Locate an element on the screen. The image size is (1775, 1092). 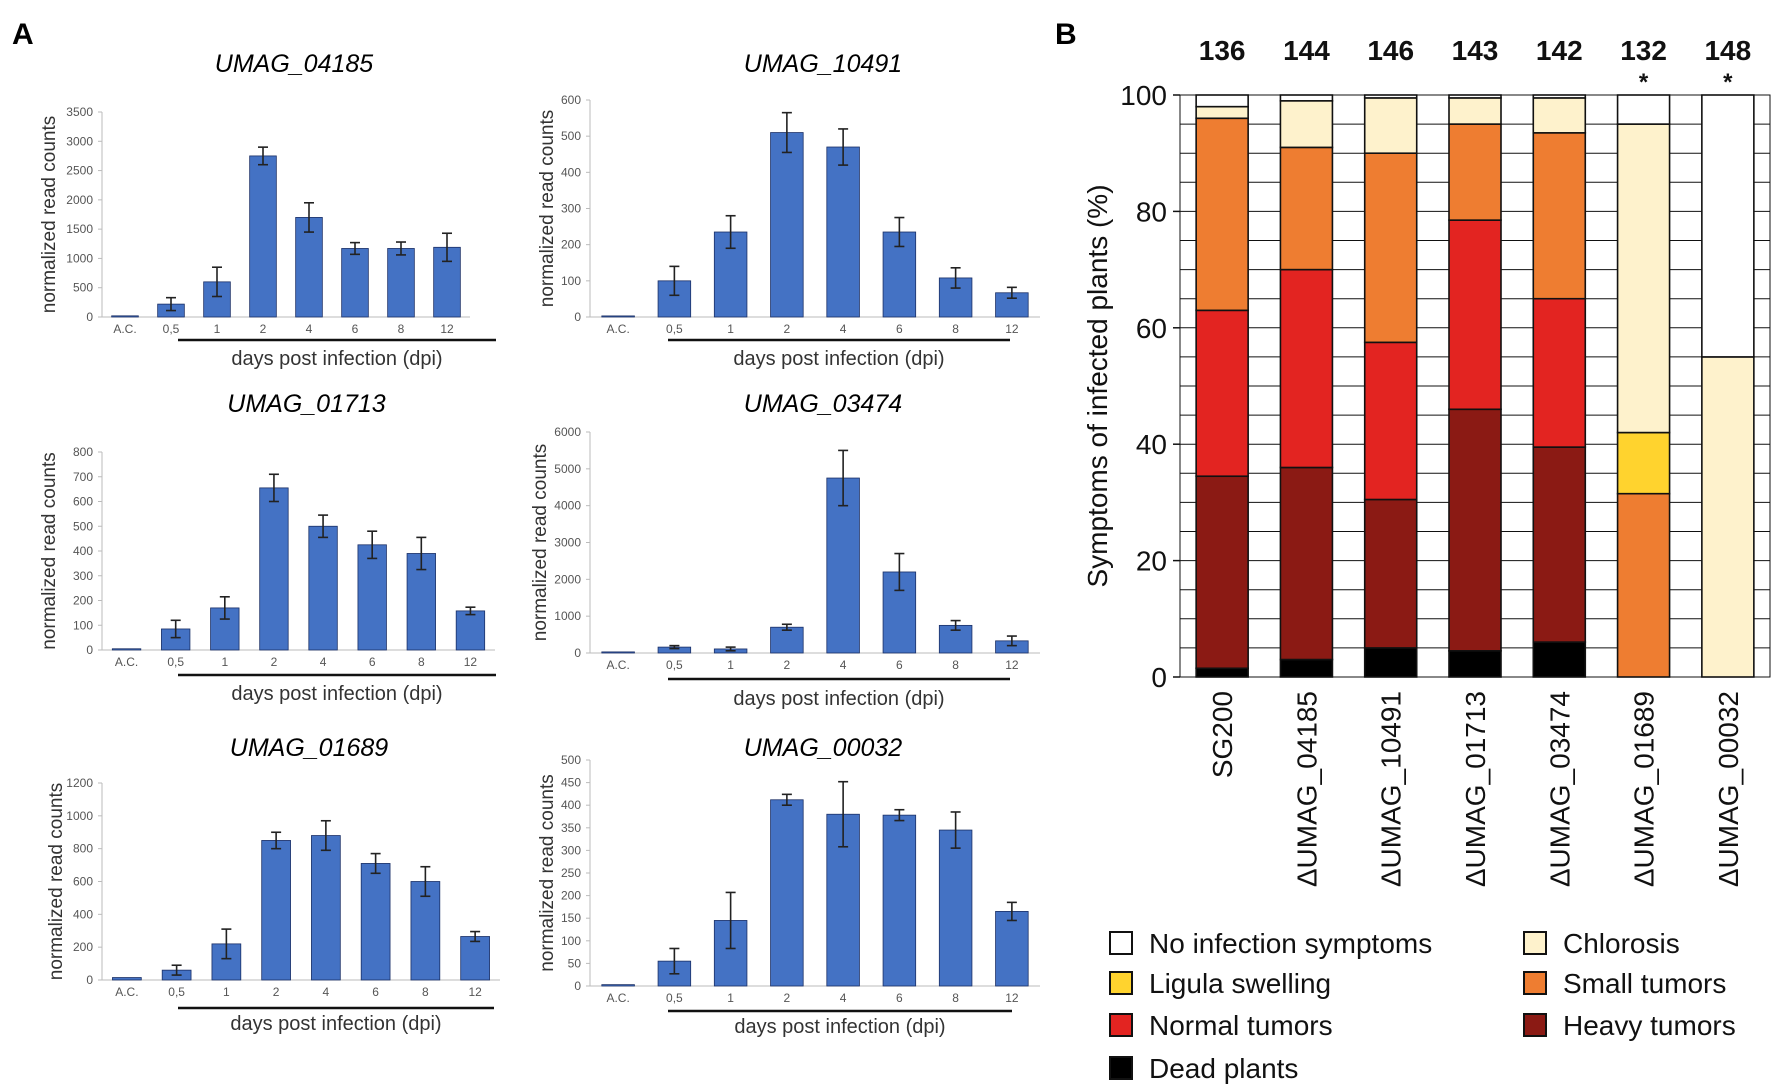
legend-label: Dead plants is located at coordinates (1223, 1068).